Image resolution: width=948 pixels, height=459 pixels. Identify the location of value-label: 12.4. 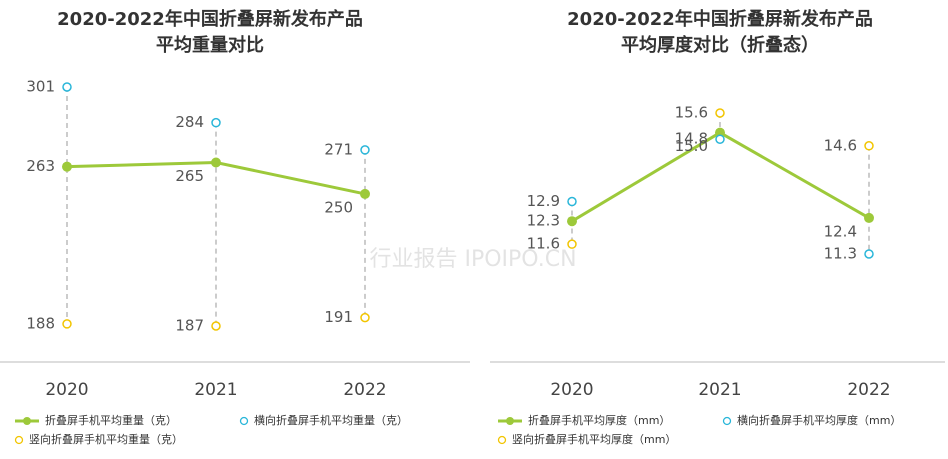
(840, 231).